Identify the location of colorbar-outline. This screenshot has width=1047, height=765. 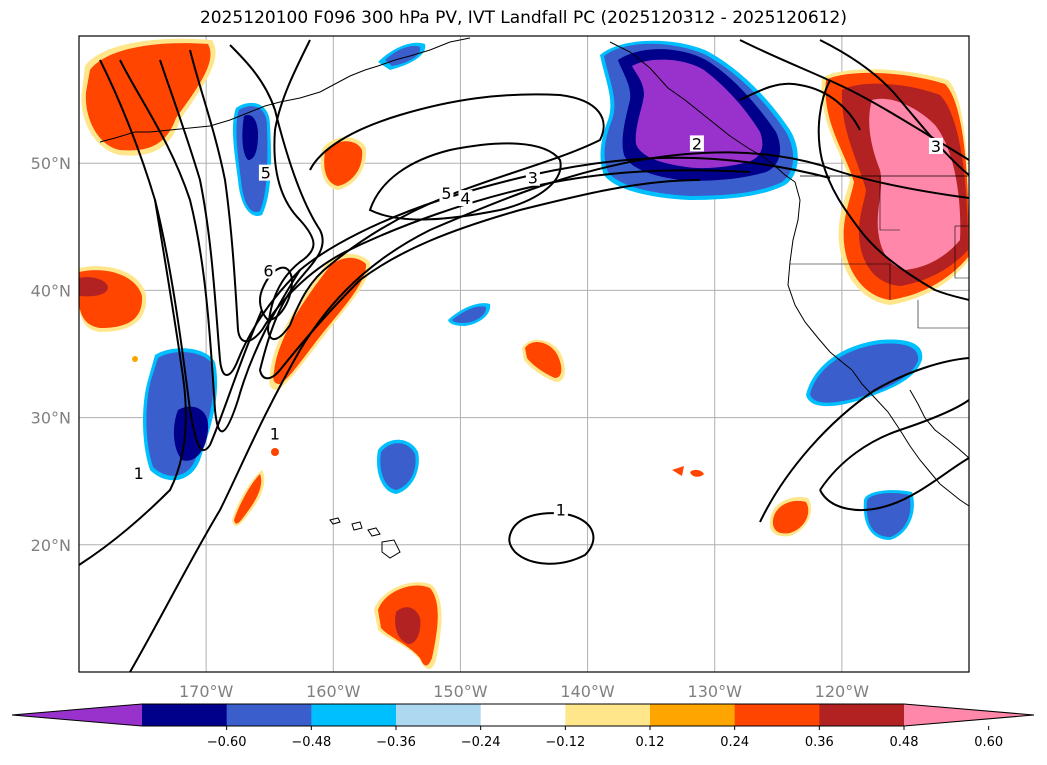
(523, 715).